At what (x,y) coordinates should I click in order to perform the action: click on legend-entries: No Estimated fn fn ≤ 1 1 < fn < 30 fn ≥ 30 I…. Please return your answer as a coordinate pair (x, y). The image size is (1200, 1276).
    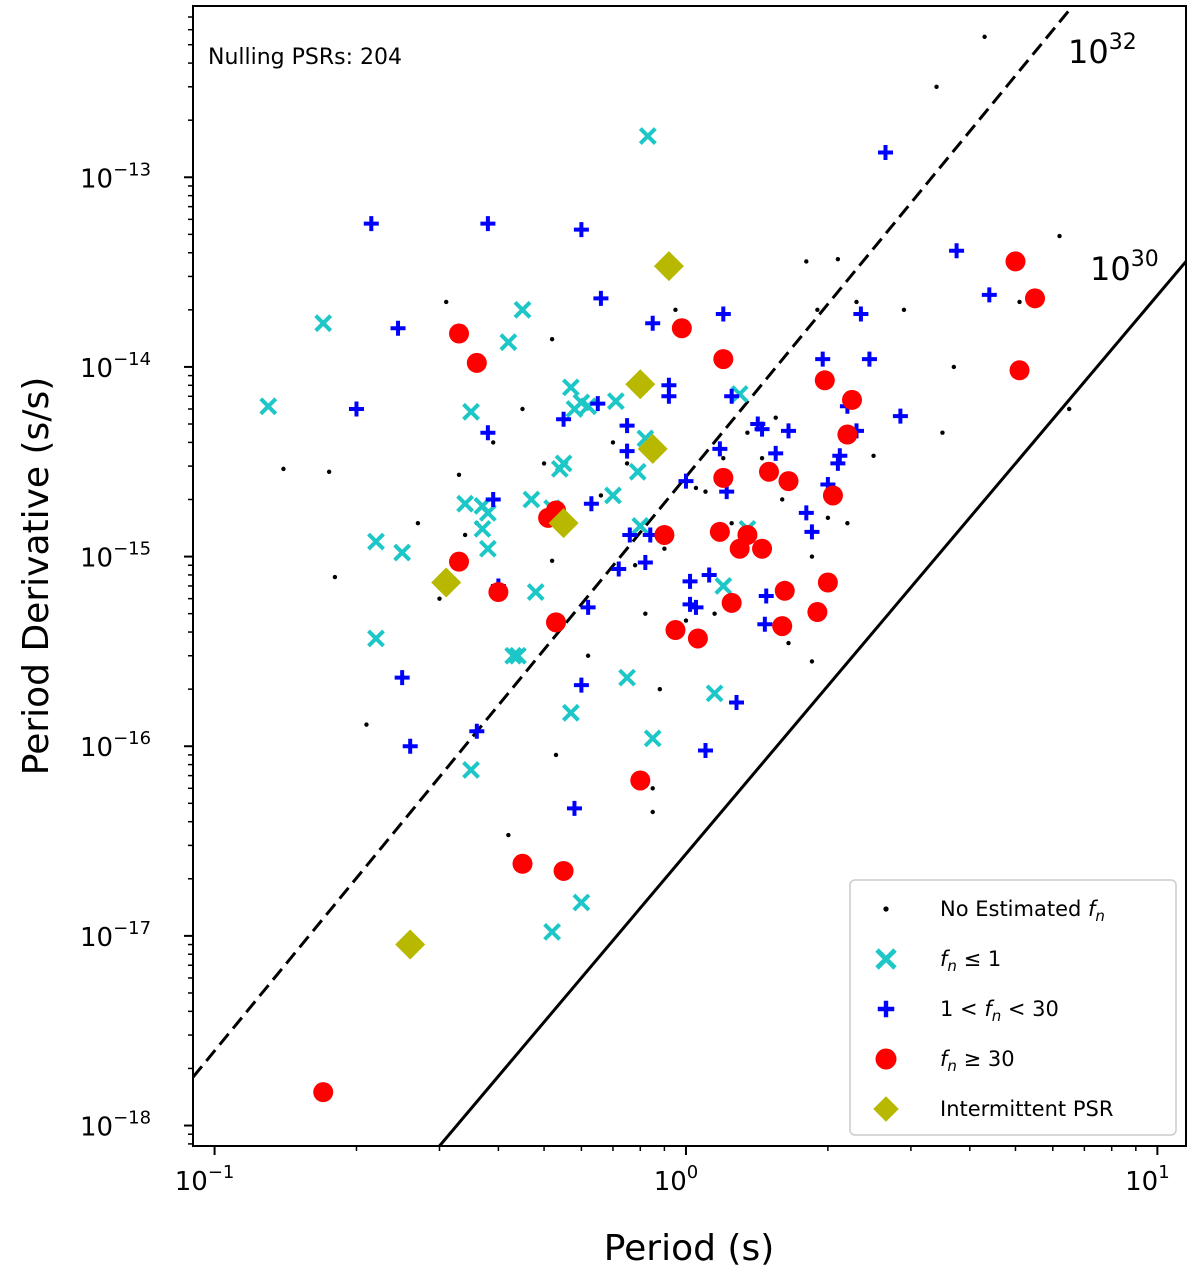
    Looking at the image, I should click on (993, 1009).